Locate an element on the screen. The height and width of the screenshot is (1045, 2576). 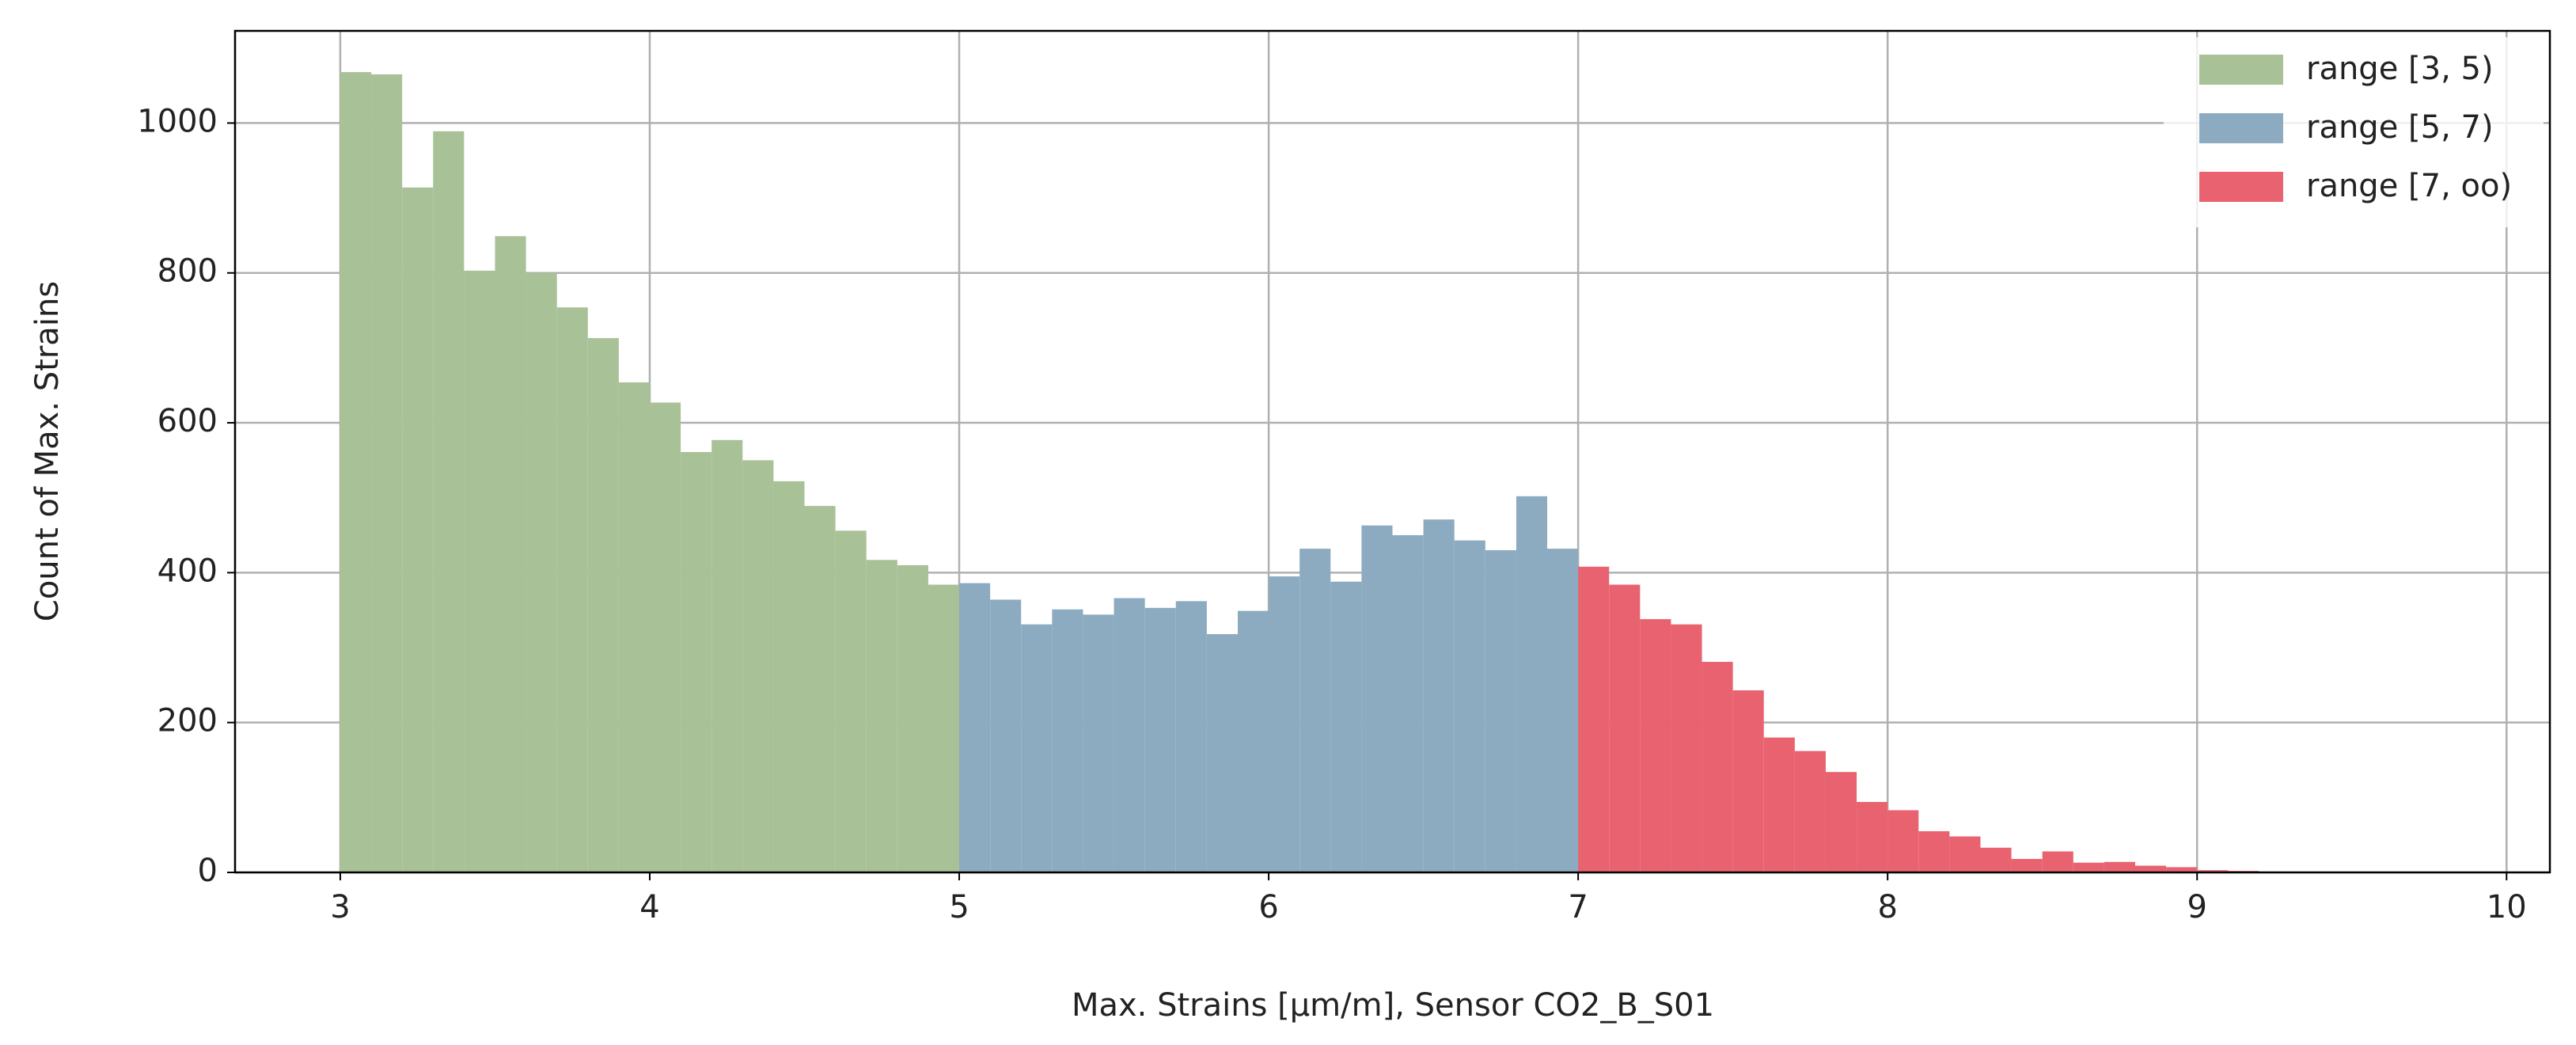
y-tick-label: 1000 is located at coordinates (177, 121).